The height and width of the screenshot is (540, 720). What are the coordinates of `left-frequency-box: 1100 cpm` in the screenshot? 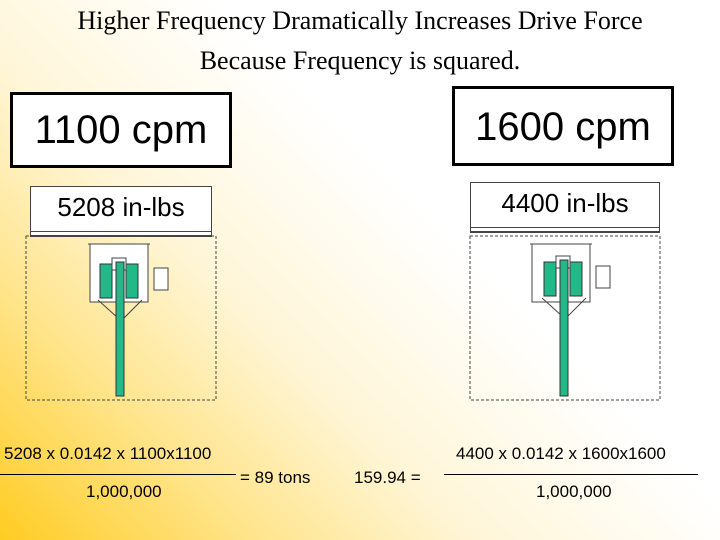 It's located at (121, 130).